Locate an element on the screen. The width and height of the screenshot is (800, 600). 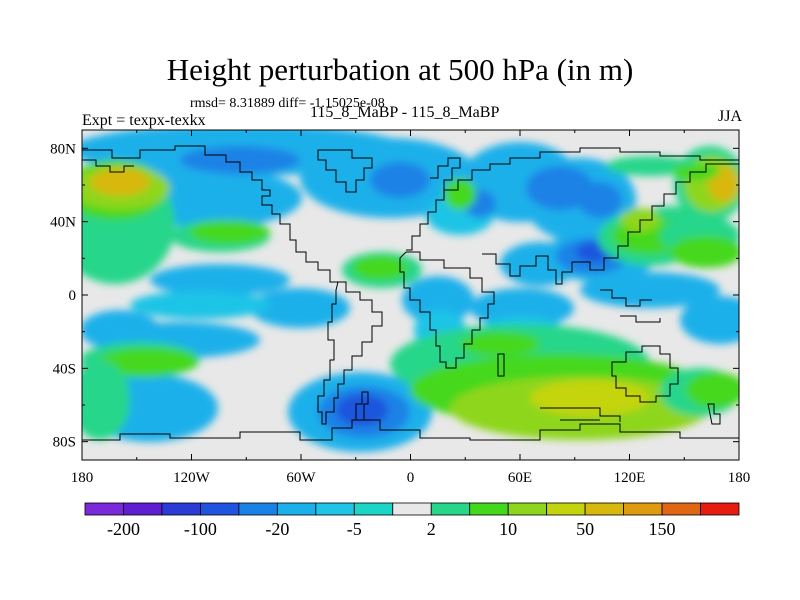
colorbar-label: 2 is located at coordinates (431, 529).